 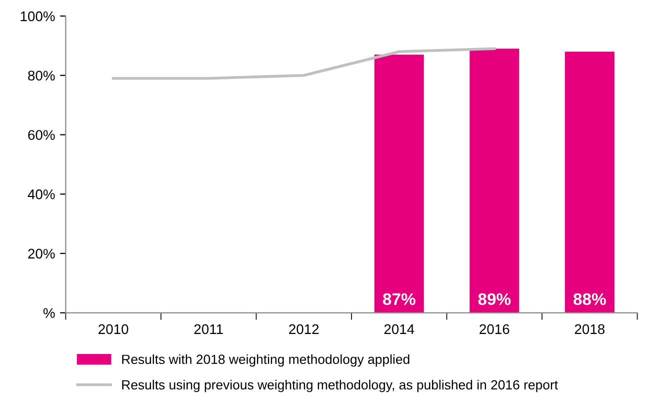 I want to click on legend-label: Results with 2018 weighting methodology applied, so click(x=266, y=360).